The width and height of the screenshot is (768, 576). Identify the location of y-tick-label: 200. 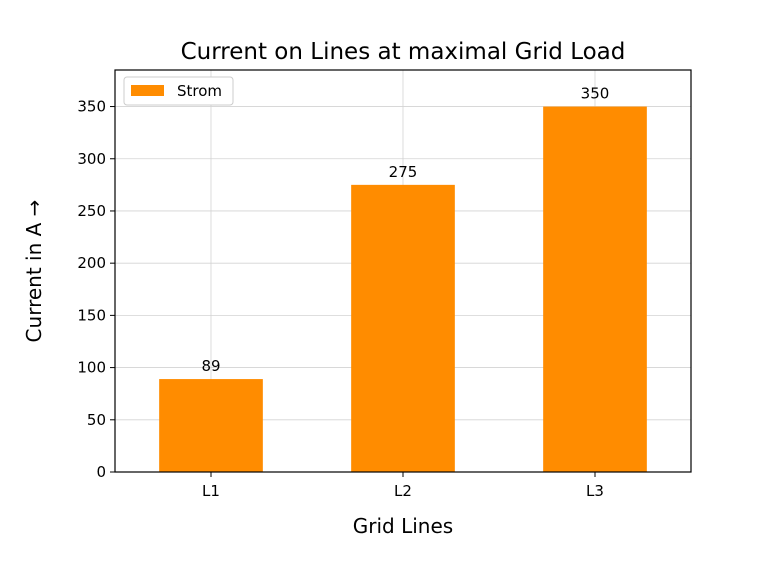
(91, 263).